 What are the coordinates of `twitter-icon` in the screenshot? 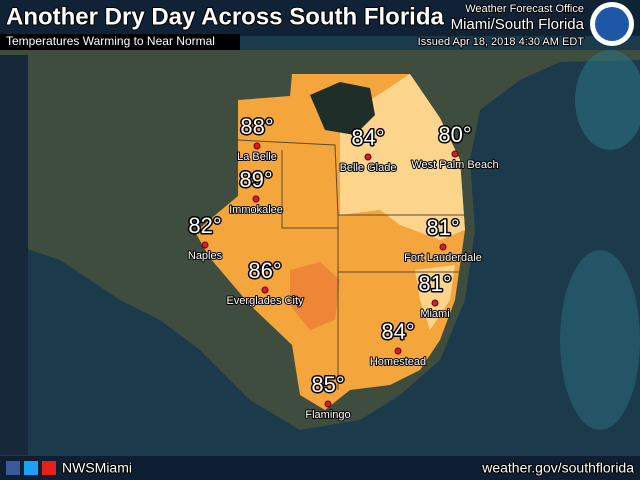 It's located at (31, 468).